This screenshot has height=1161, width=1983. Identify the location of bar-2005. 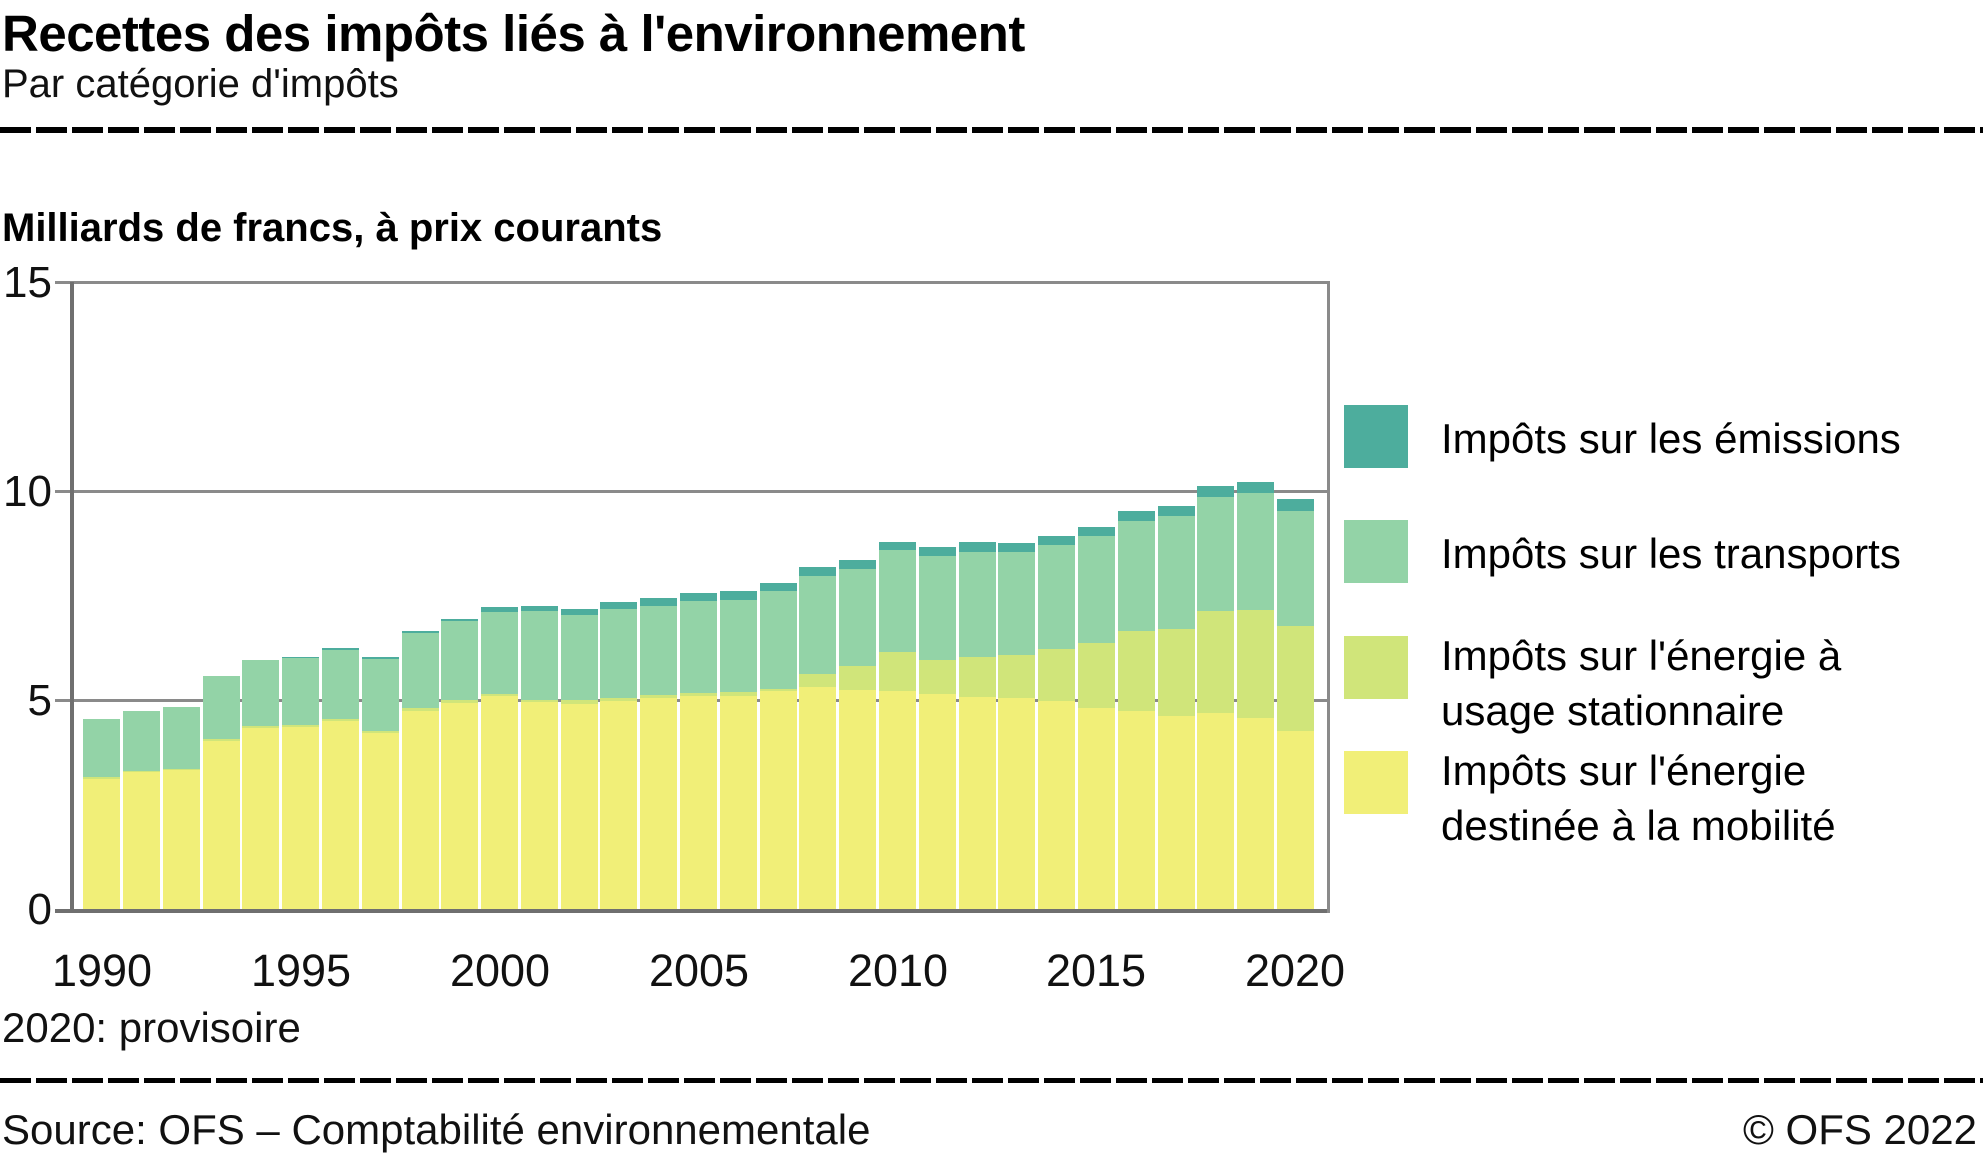
(698, 596).